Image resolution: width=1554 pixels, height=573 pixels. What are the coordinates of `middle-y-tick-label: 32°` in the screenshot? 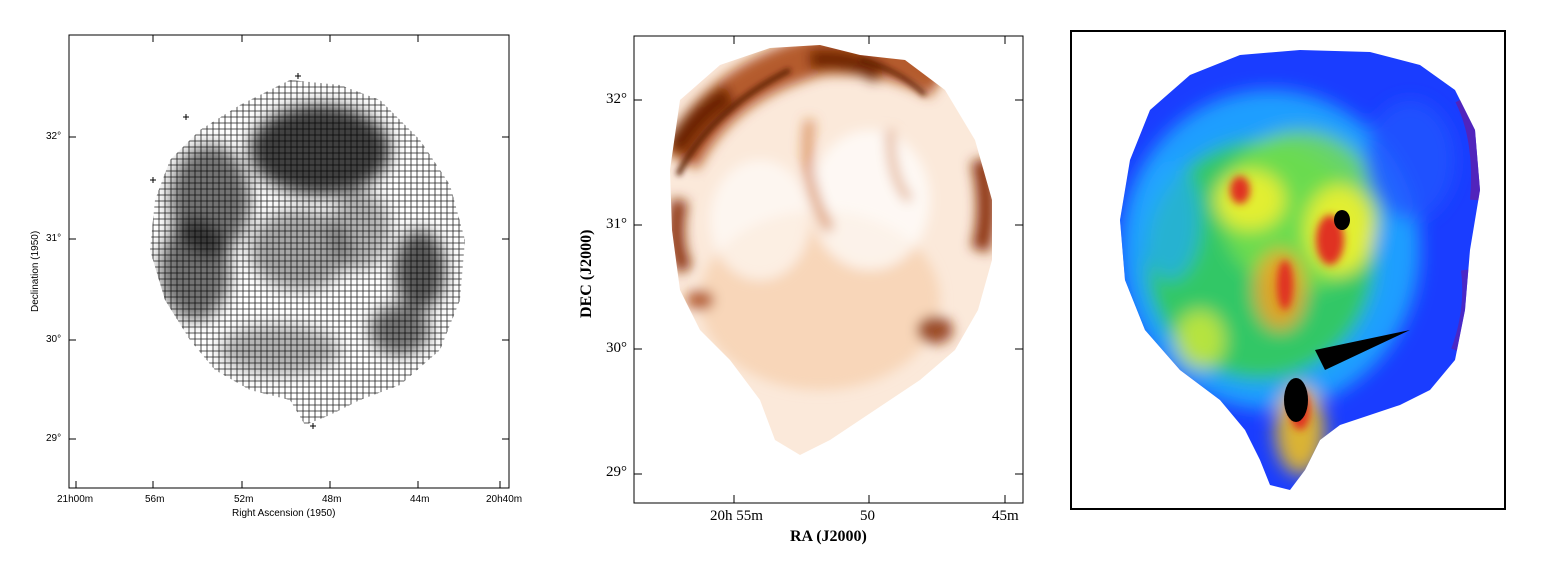 It's located at (616, 99).